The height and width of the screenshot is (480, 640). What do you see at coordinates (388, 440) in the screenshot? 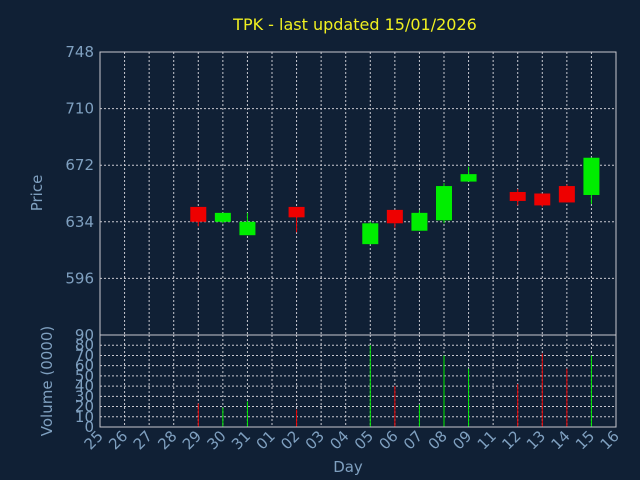
I see `x-tick-label: 06` at bounding box center [388, 440].